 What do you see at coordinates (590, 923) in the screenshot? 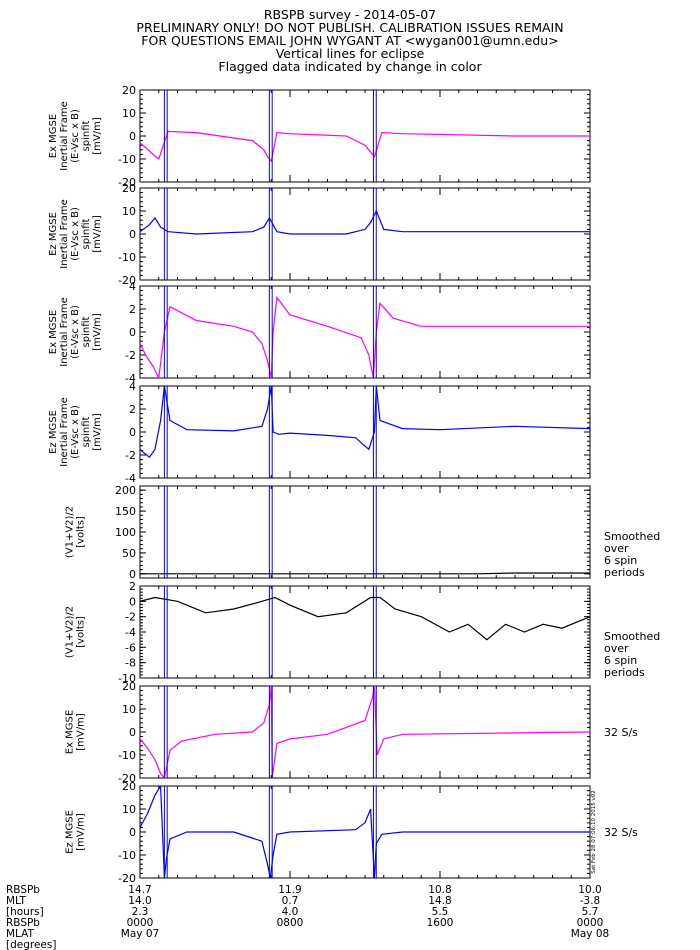
I see `footer-time: 0000` at bounding box center [590, 923].